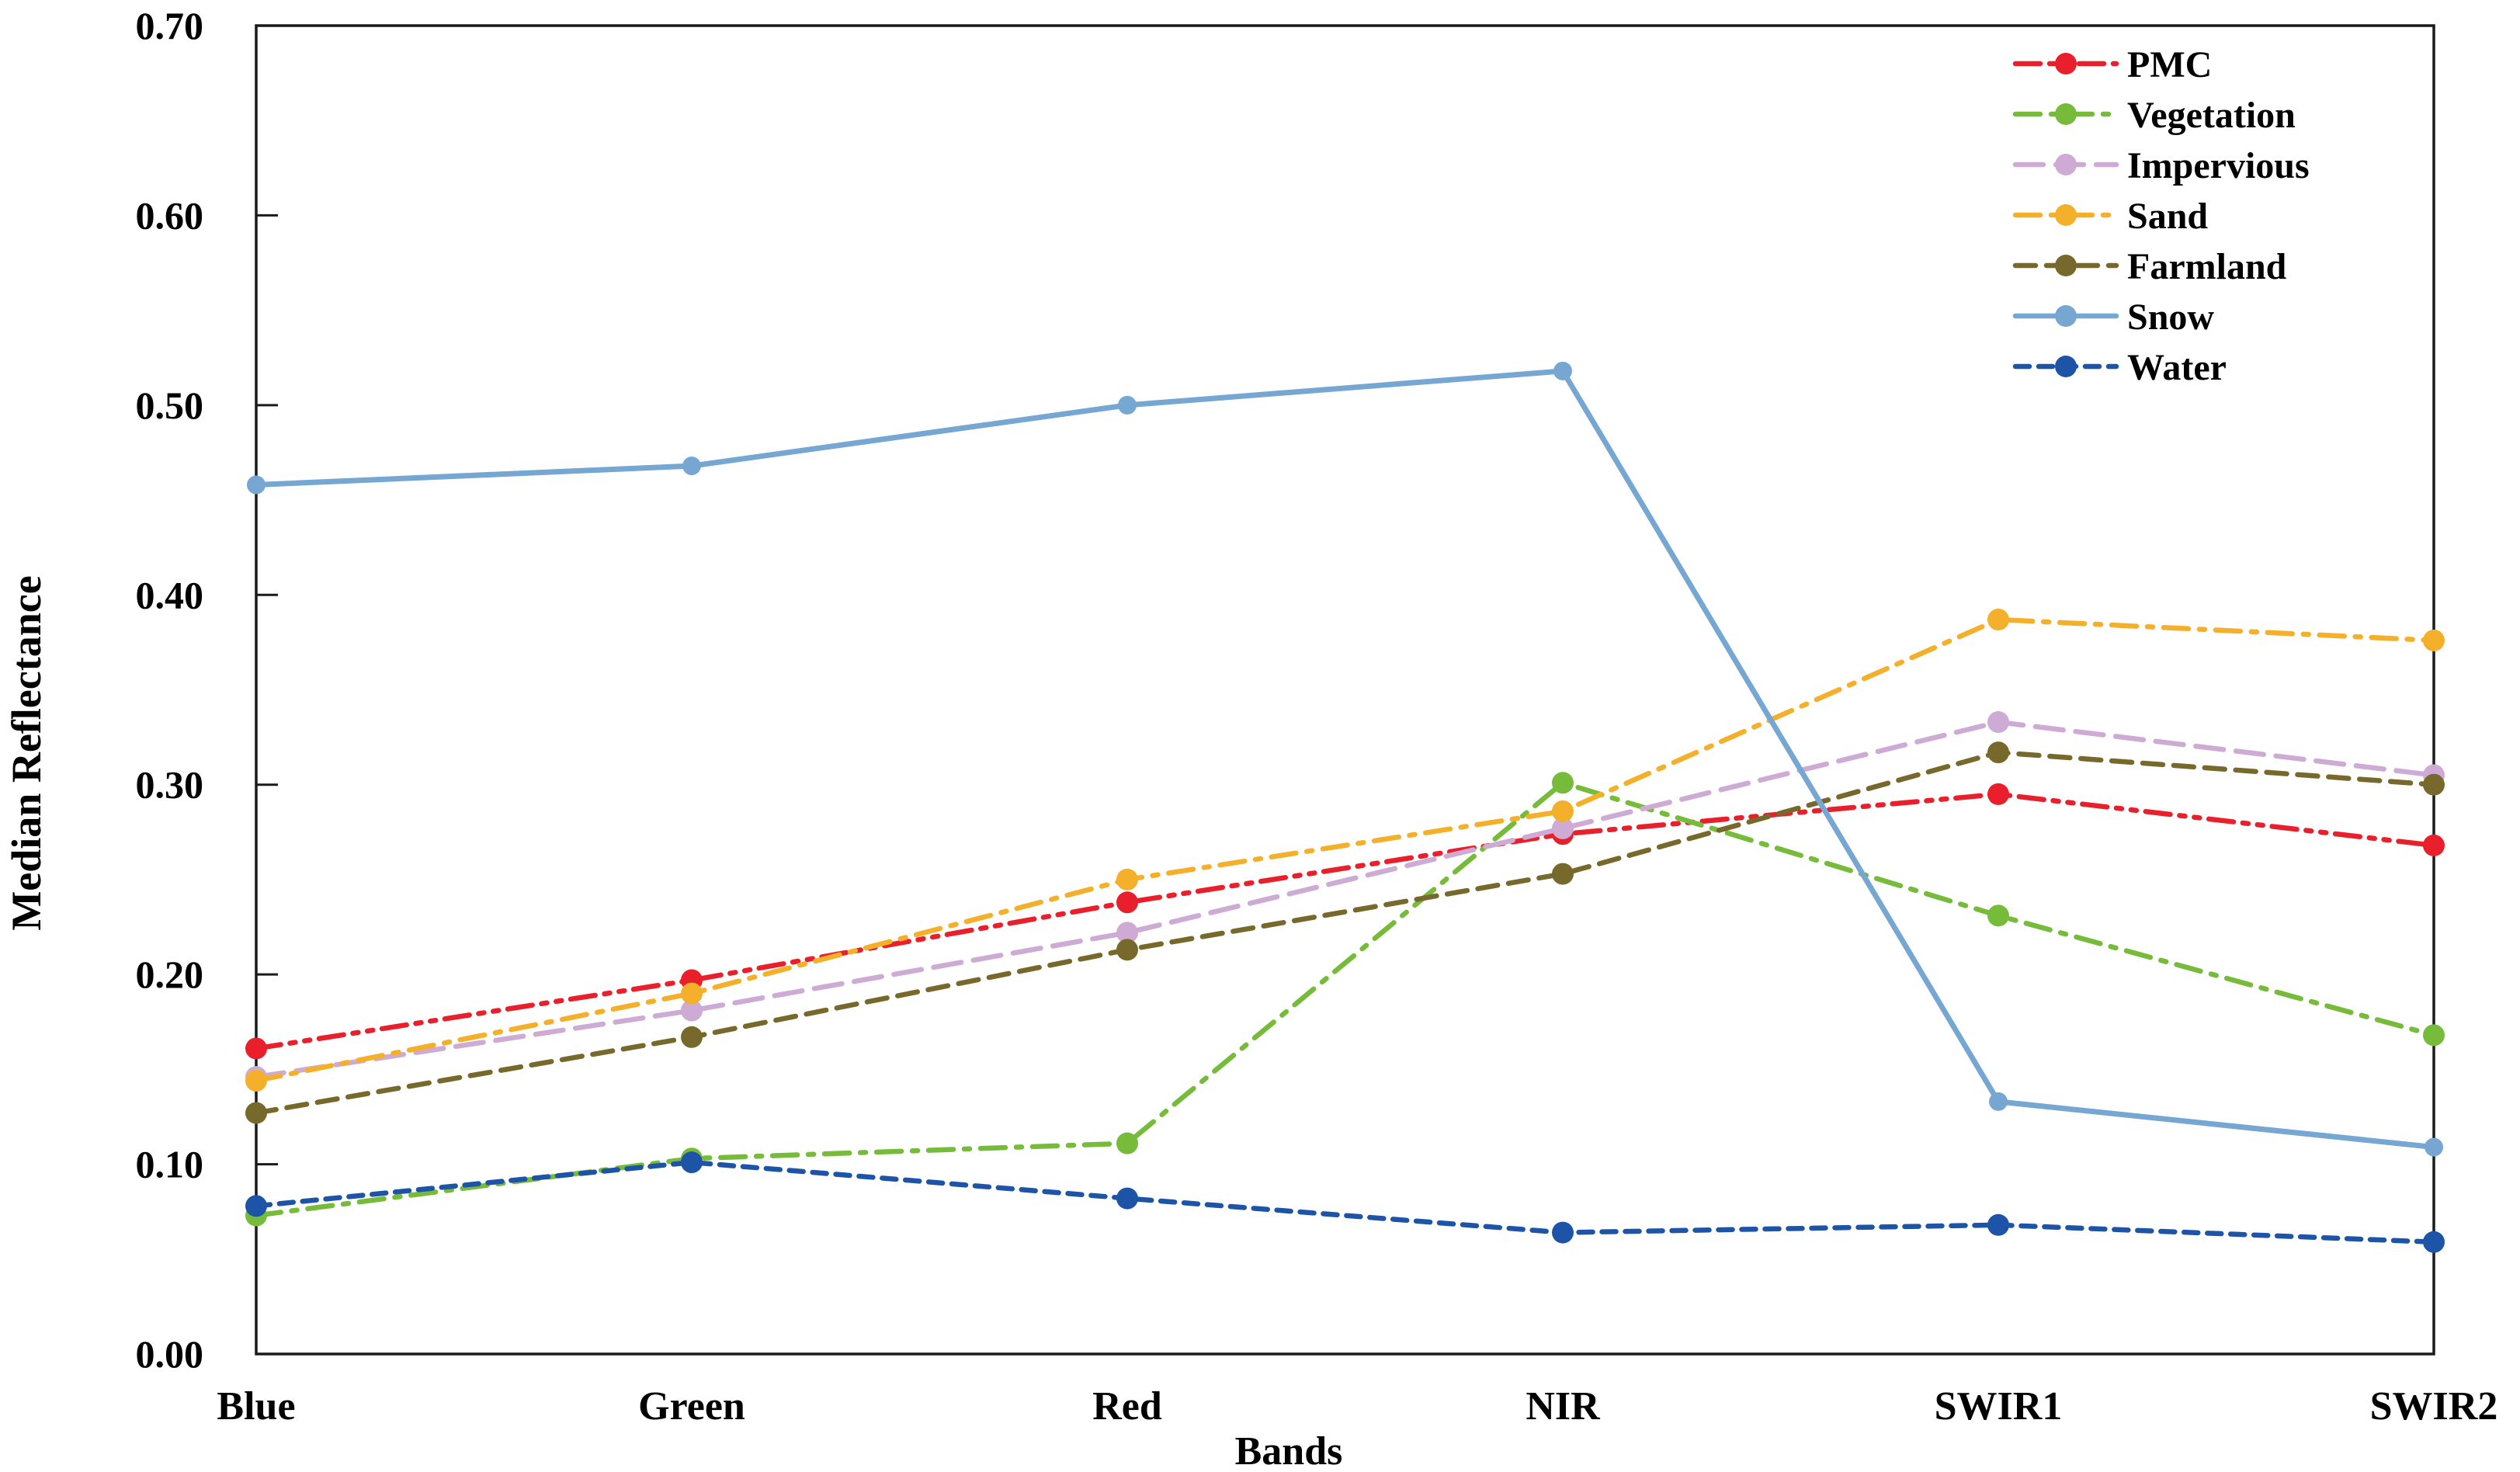 The width and height of the screenshot is (2520, 1472). Describe the element at coordinates (2066, 366) in the screenshot. I see `legend-marker-water` at that location.